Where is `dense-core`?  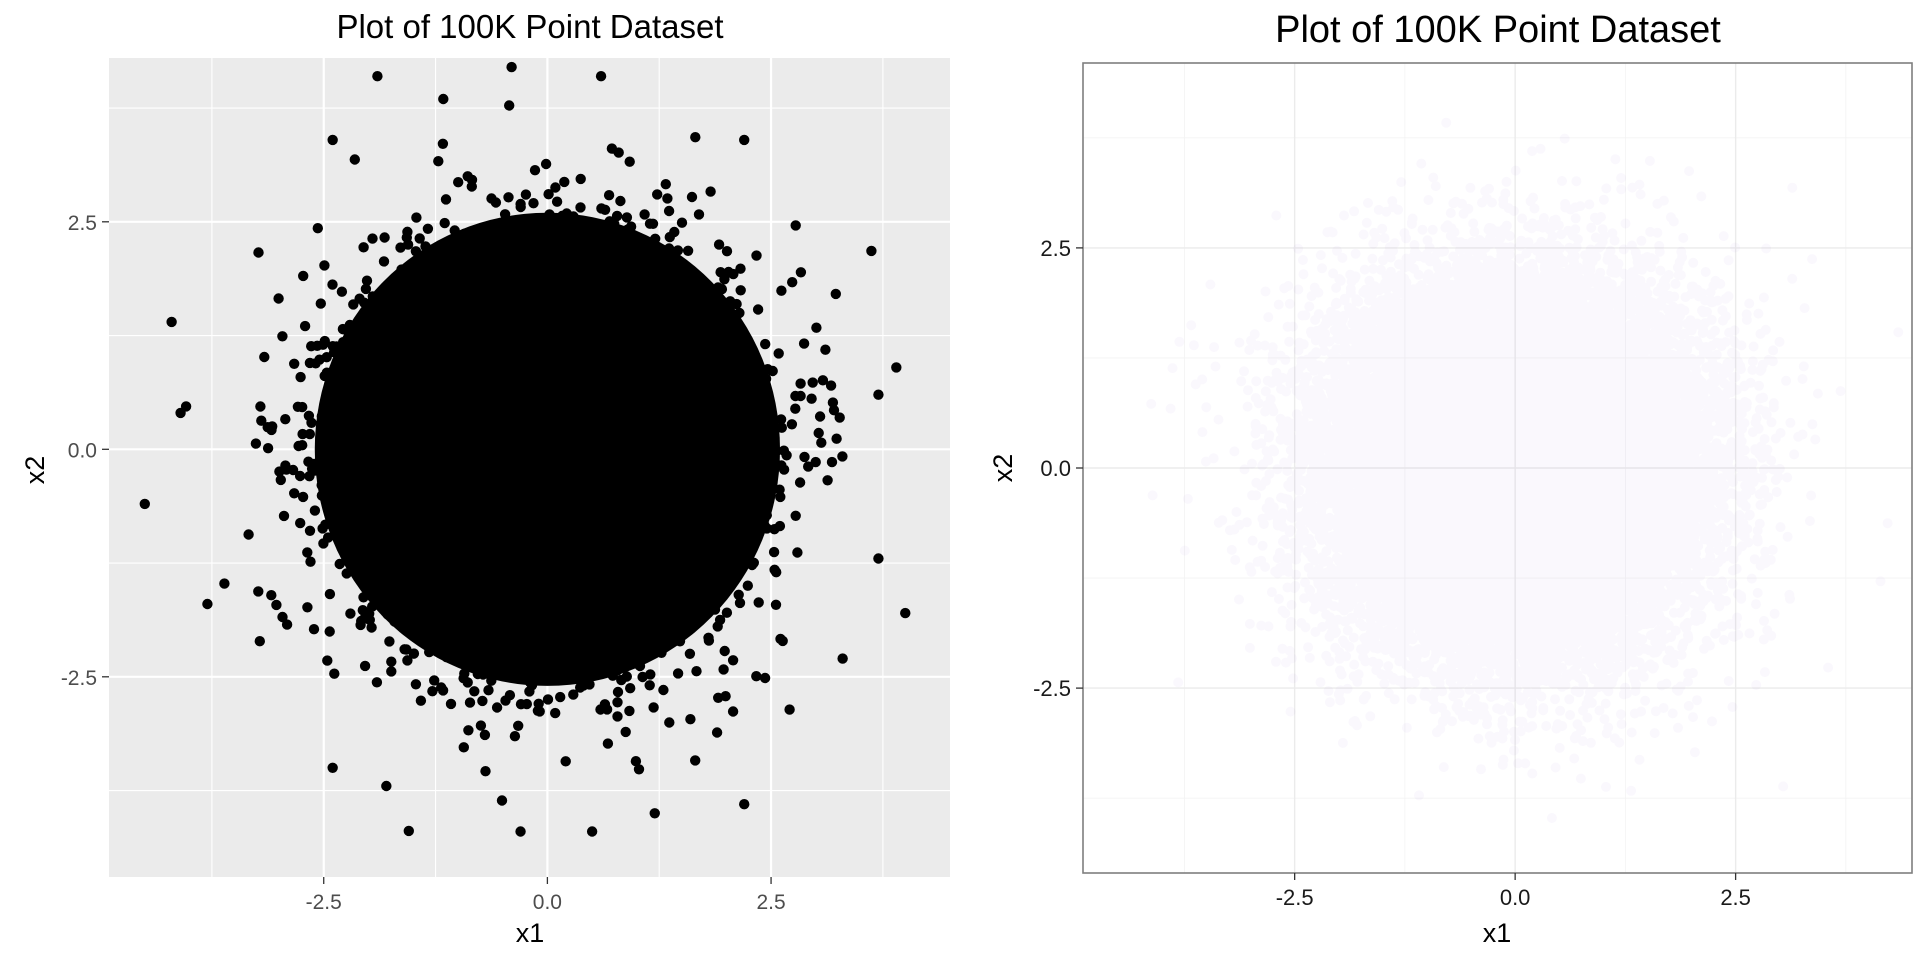
dense-core is located at coordinates (547, 449).